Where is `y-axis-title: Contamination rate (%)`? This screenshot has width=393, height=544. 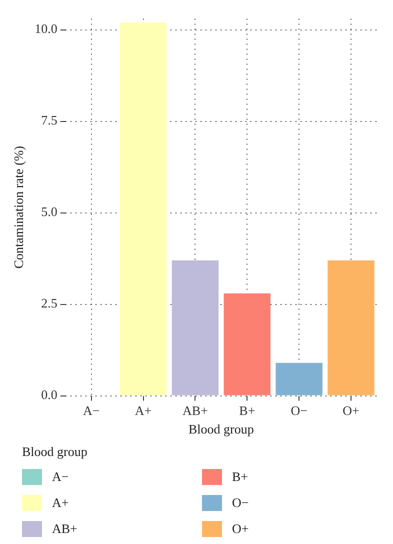
y-axis-title: Contamination rate (%) is located at coordinates (18, 207).